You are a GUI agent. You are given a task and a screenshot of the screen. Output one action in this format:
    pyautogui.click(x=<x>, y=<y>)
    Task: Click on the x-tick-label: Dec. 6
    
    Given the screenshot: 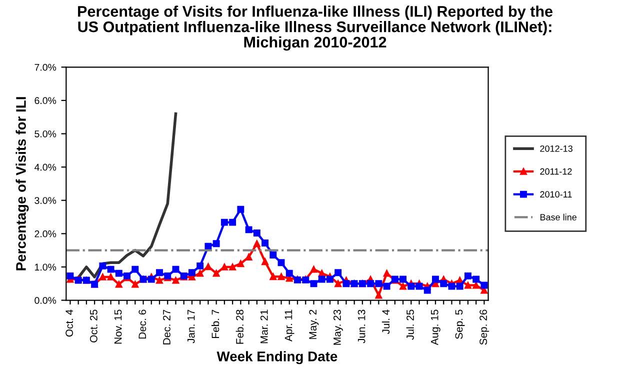 What is the action you would take?
    pyautogui.click(x=142, y=324)
    